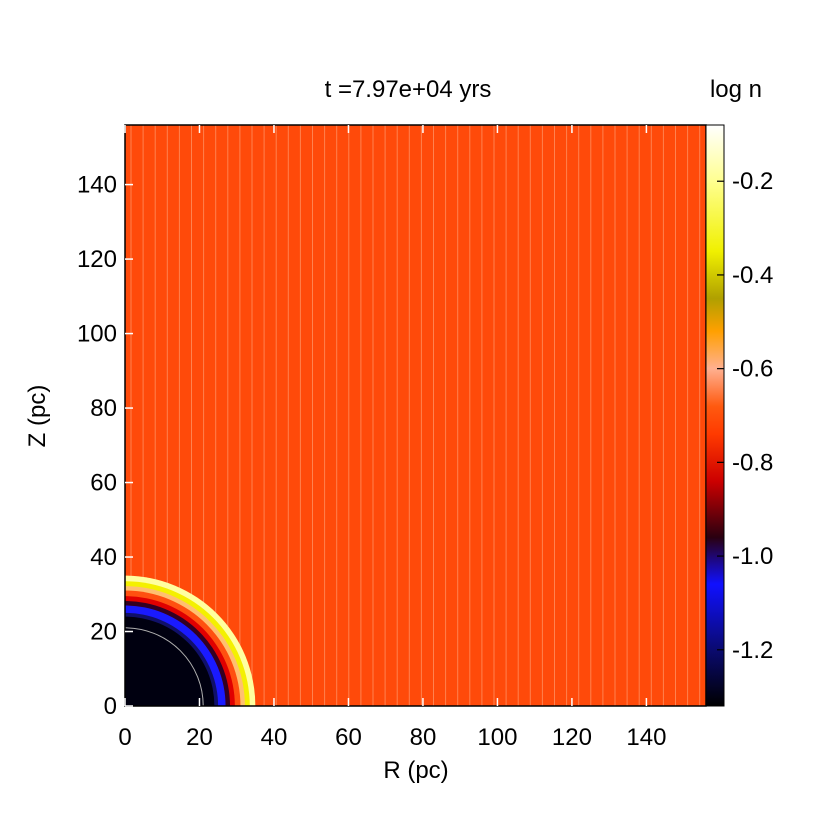 The width and height of the screenshot is (831, 836). Describe the element at coordinates (348, 737) in the screenshot. I see `x-tick-label: 60` at that location.